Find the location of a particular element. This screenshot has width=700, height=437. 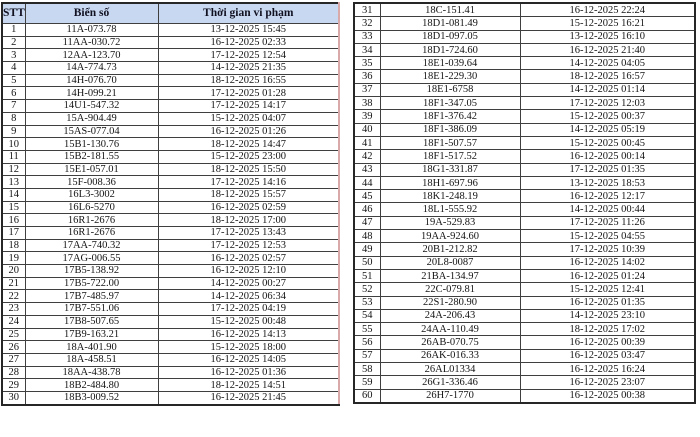

table-row: 26 18A-401.90 15-12-2025 18:00 is located at coordinates (170, 347).